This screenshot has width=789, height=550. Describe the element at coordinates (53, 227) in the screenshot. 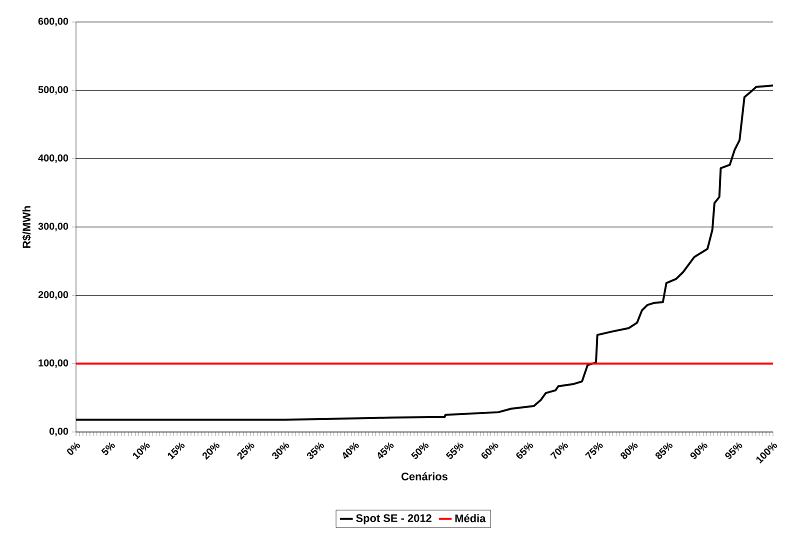

I see `y-tick-label: 300,00` at that location.